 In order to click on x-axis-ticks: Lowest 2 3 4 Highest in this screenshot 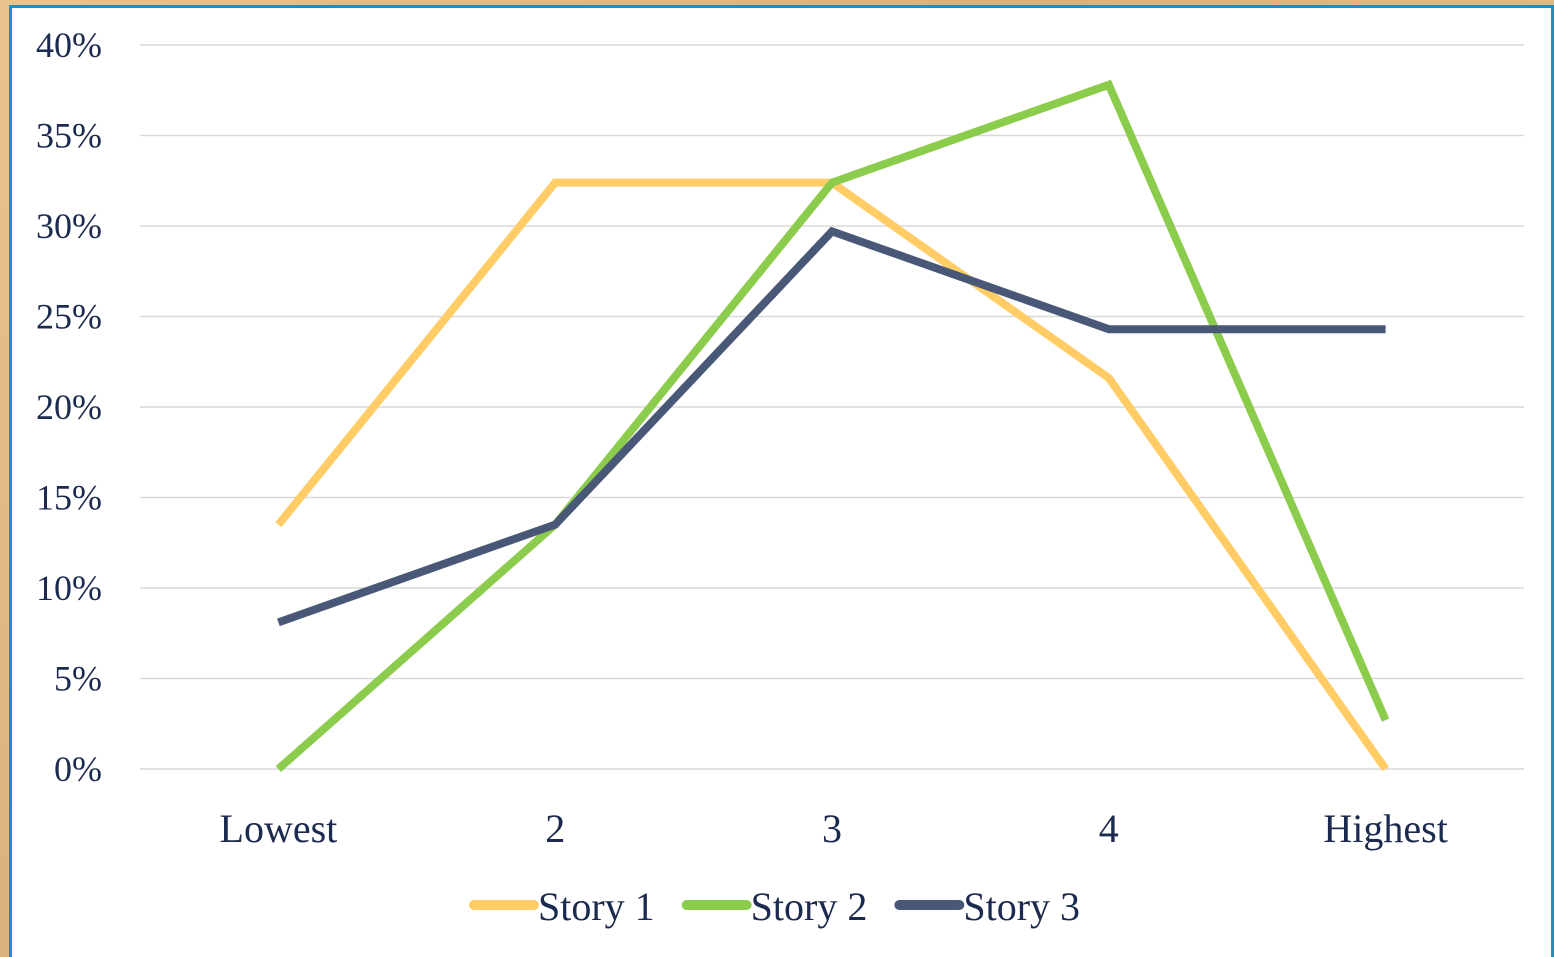, I will do `click(834, 828)`.